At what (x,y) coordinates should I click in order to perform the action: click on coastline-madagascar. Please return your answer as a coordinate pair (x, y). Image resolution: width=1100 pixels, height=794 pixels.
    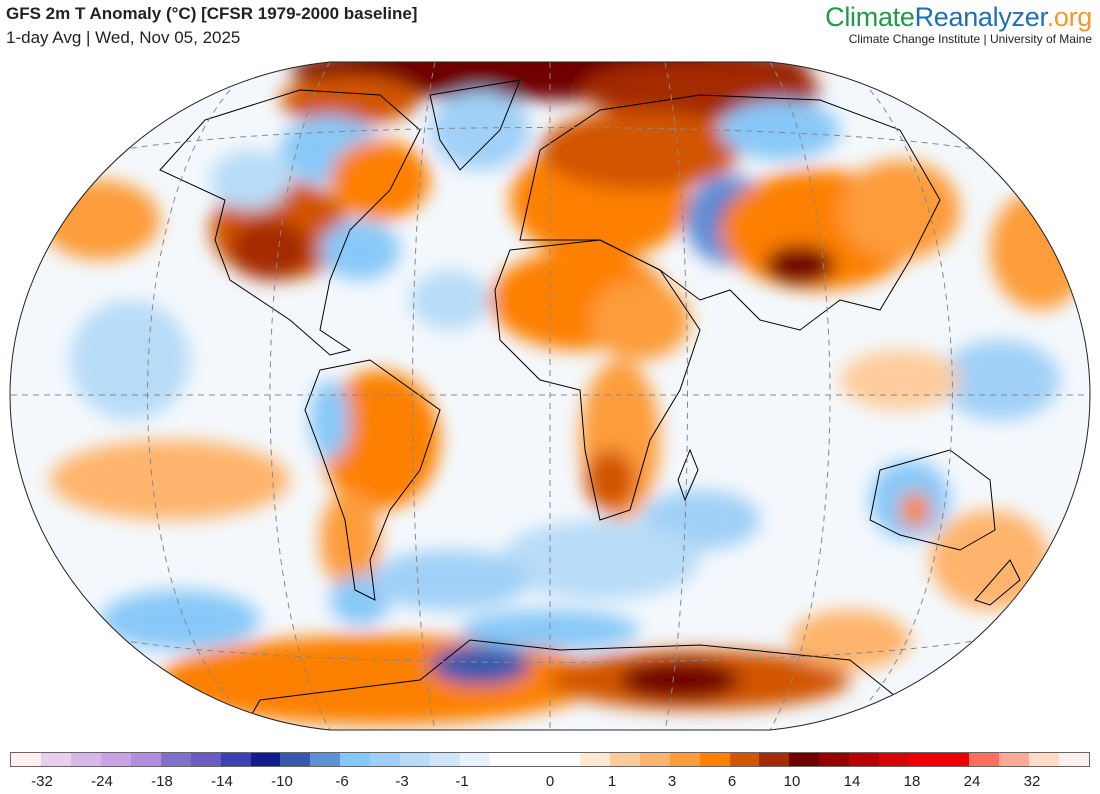
    Looking at the image, I should click on (688, 475).